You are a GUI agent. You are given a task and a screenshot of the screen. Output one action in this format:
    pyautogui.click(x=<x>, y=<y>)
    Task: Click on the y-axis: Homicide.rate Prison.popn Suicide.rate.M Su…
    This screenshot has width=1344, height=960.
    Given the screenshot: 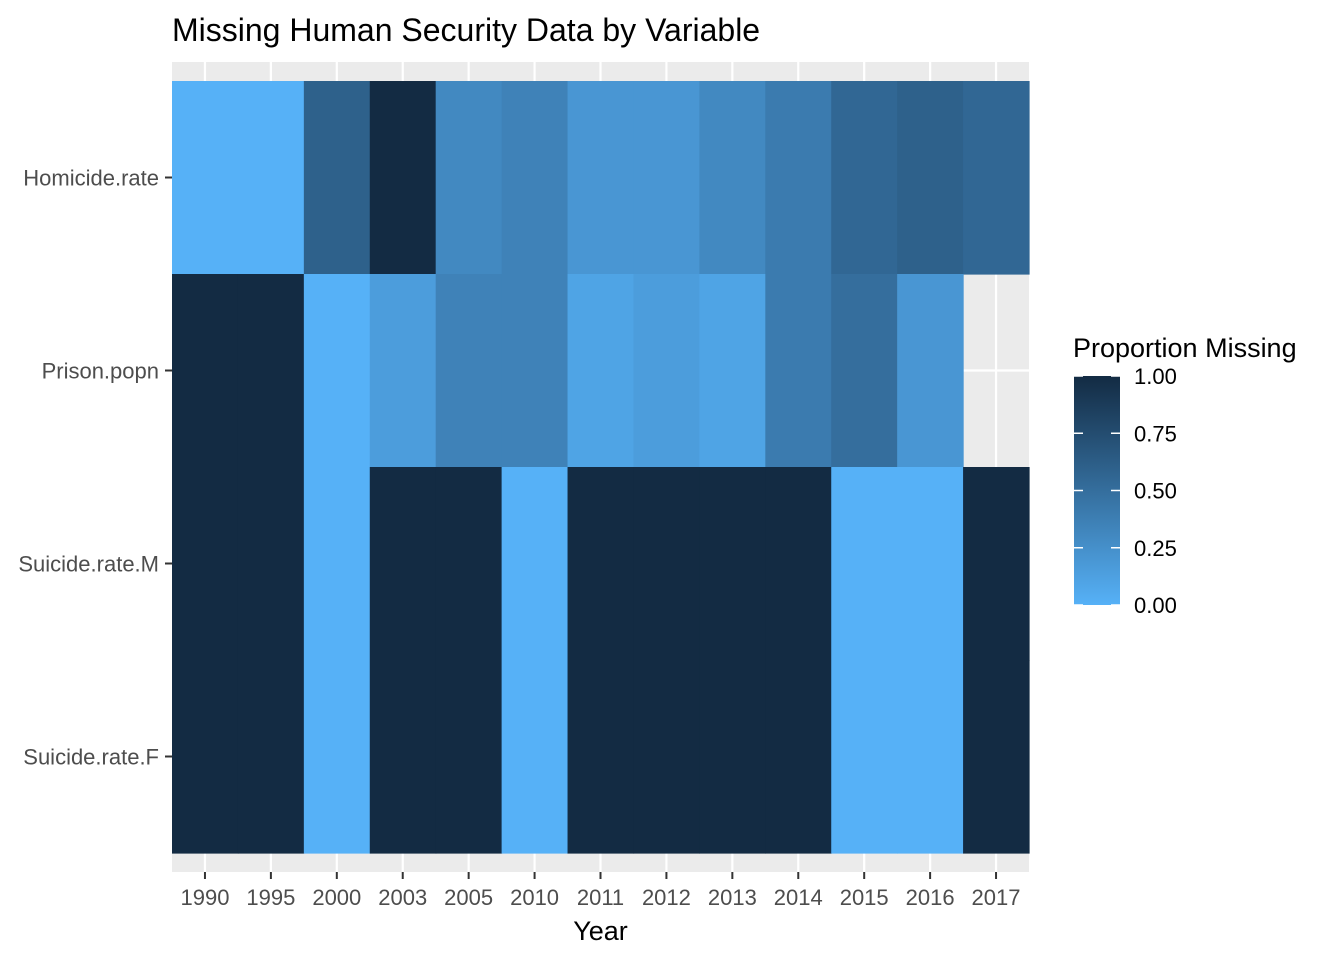 What is the action you would take?
    pyautogui.click(x=95, y=468)
    